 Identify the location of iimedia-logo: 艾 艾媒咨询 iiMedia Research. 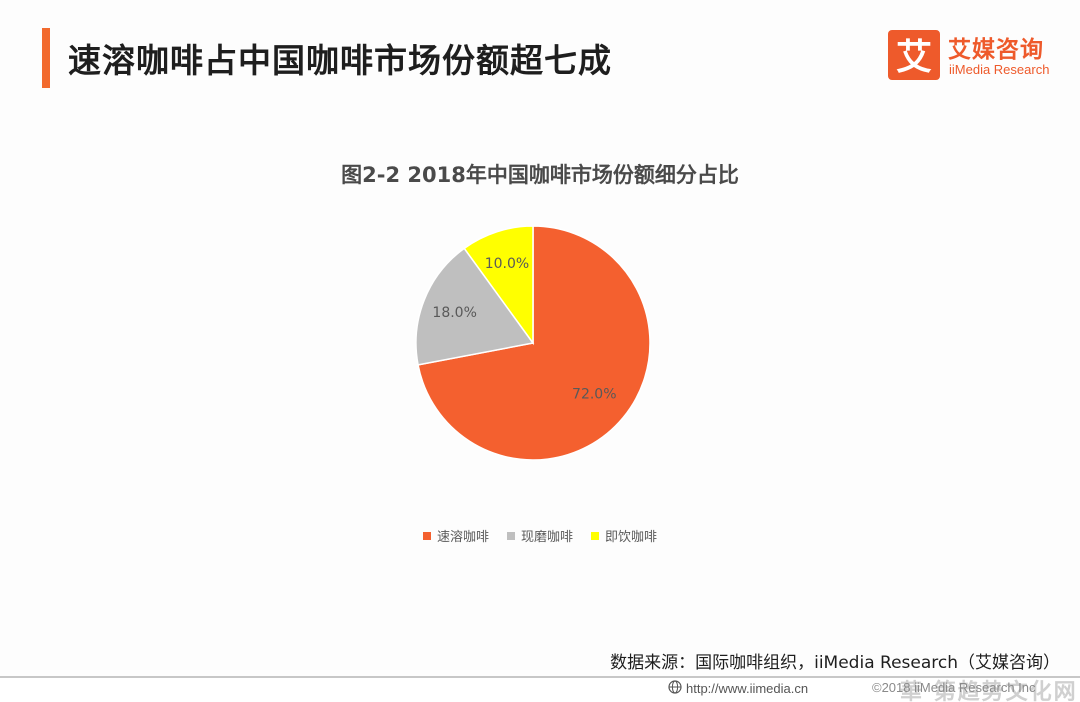
(978, 57).